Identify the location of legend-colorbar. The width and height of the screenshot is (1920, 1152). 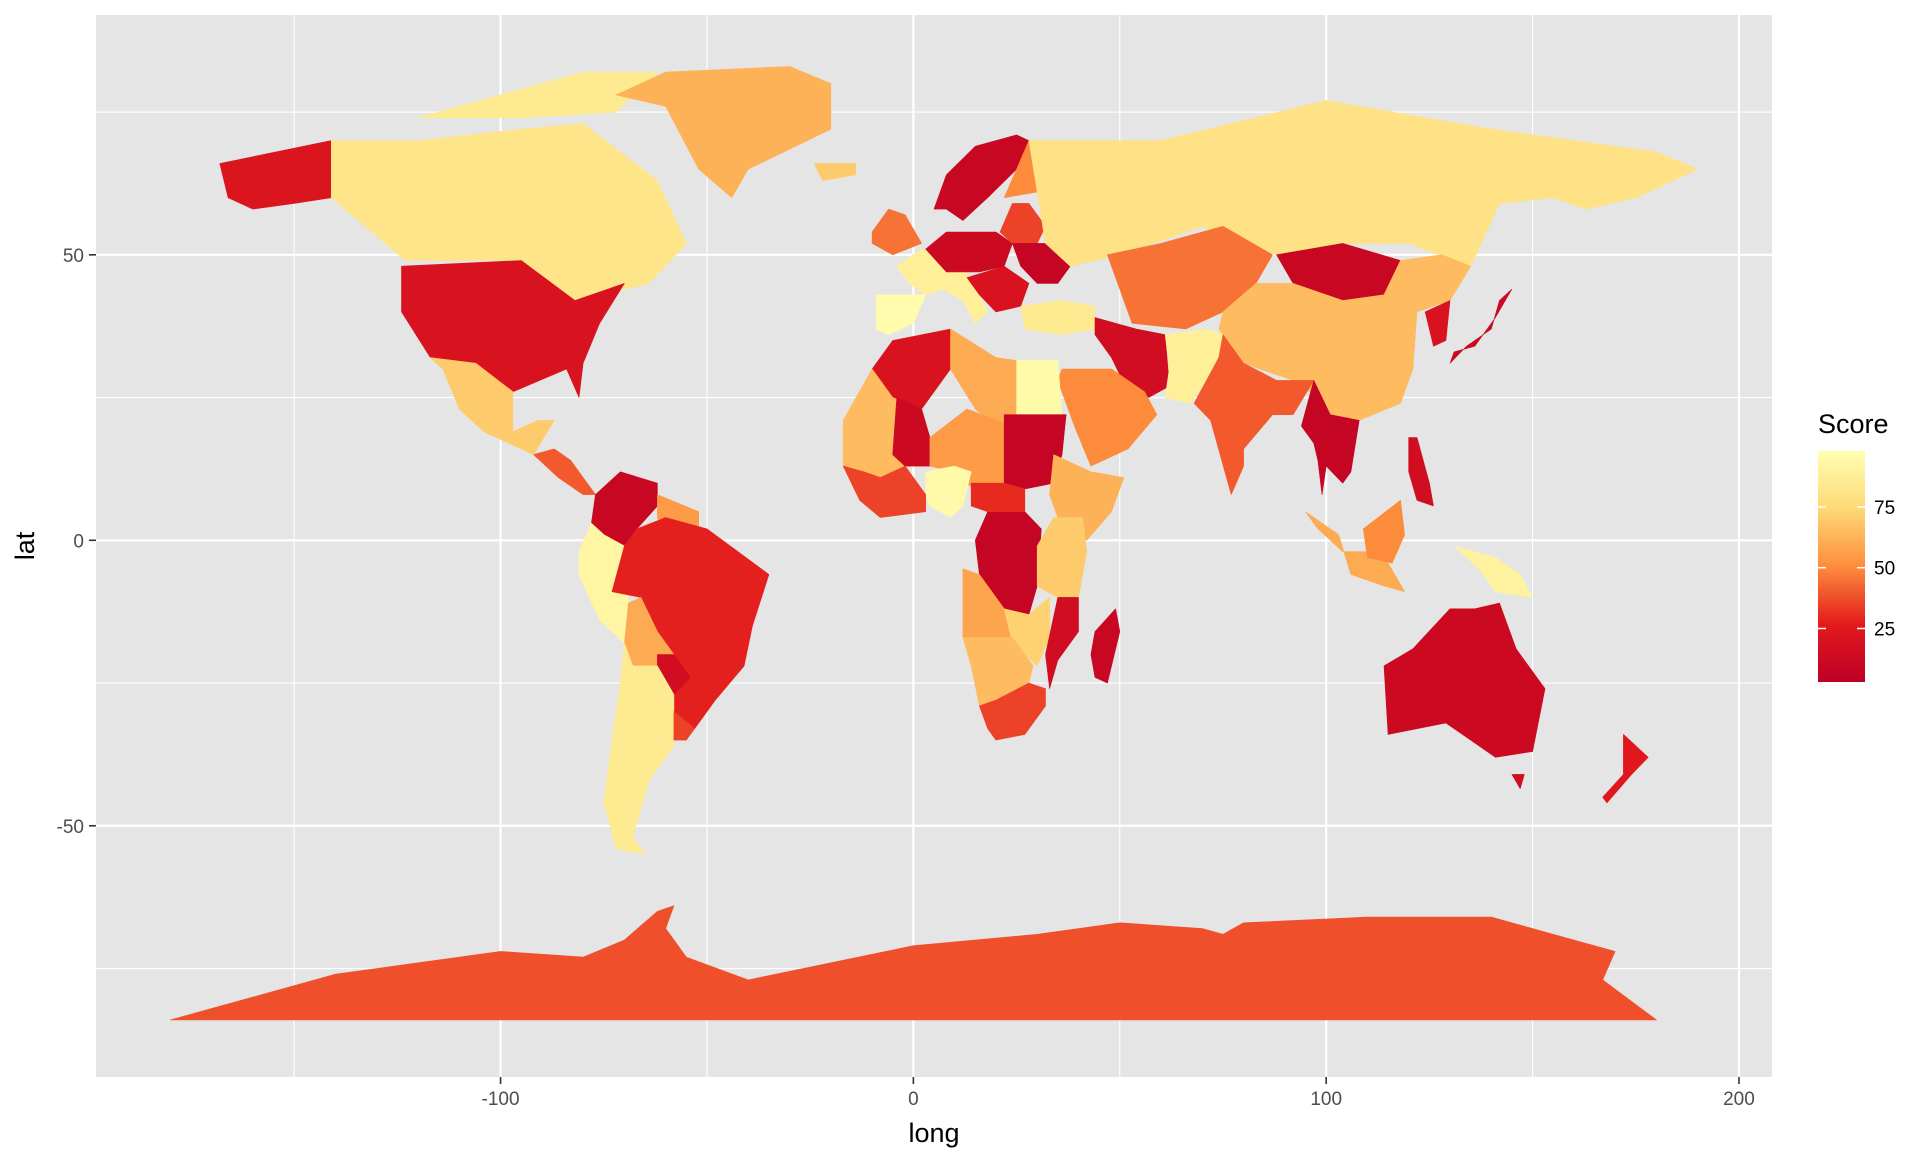
(1841, 566).